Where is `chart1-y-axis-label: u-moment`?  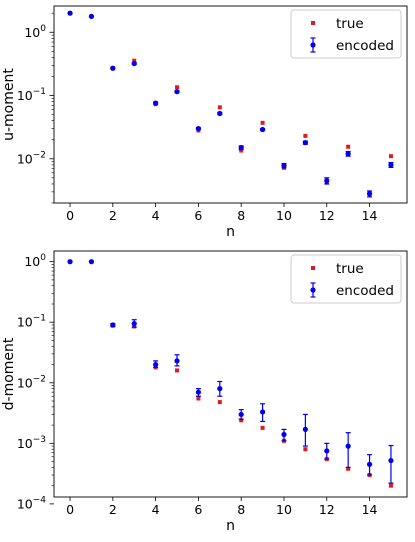 chart1-y-axis-label: u-moment is located at coordinates (9, 104).